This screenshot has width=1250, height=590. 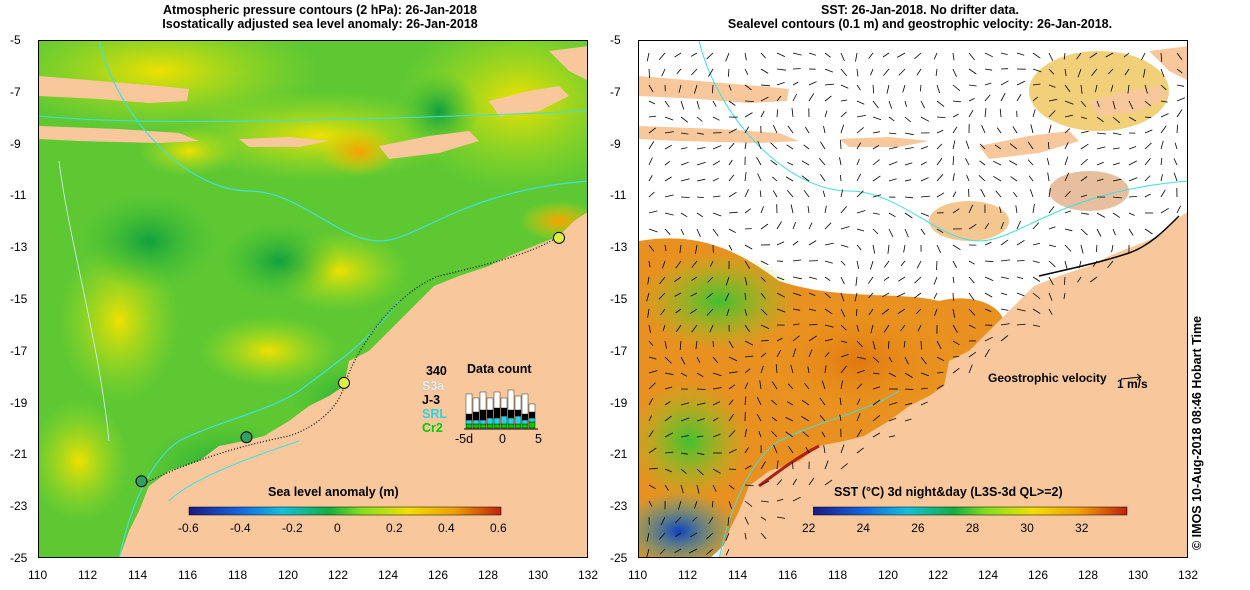 What do you see at coordinates (432, 428) in the screenshot?
I see `mission-label: Cr2` at bounding box center [432, 428].